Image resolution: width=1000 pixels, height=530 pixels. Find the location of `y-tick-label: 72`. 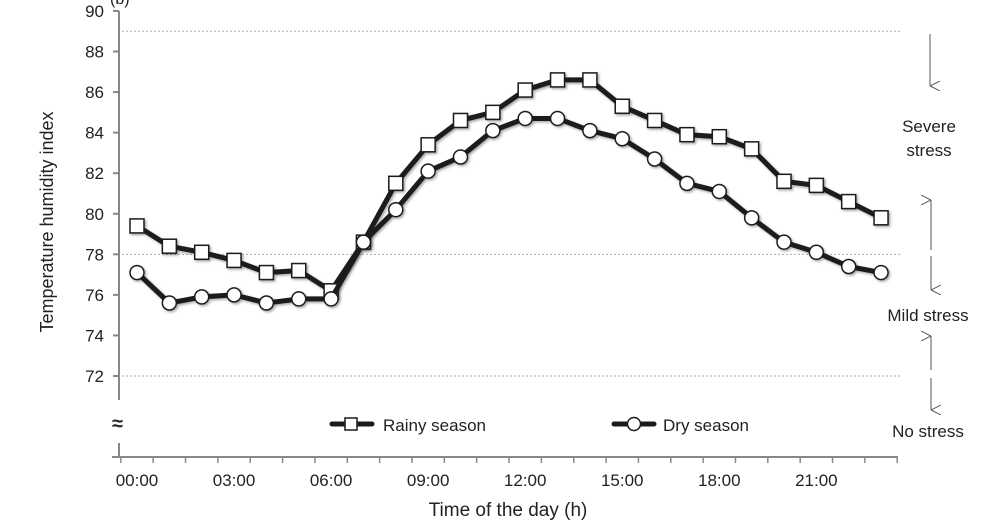

y-tick-label: 72 is located at coordinates (94, 376).